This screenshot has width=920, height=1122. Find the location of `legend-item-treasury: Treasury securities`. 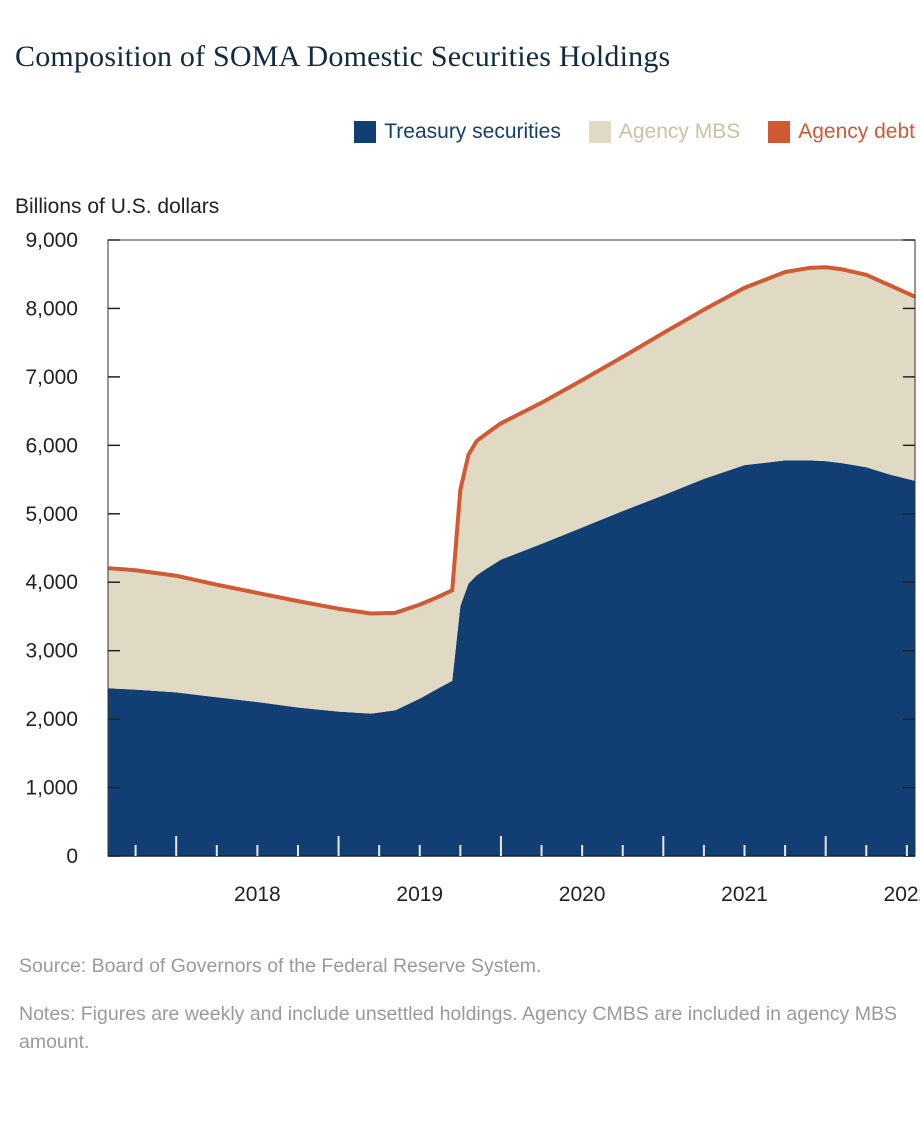

legend-item-treasury: Treasury securities is located at coordinates (457, 132).